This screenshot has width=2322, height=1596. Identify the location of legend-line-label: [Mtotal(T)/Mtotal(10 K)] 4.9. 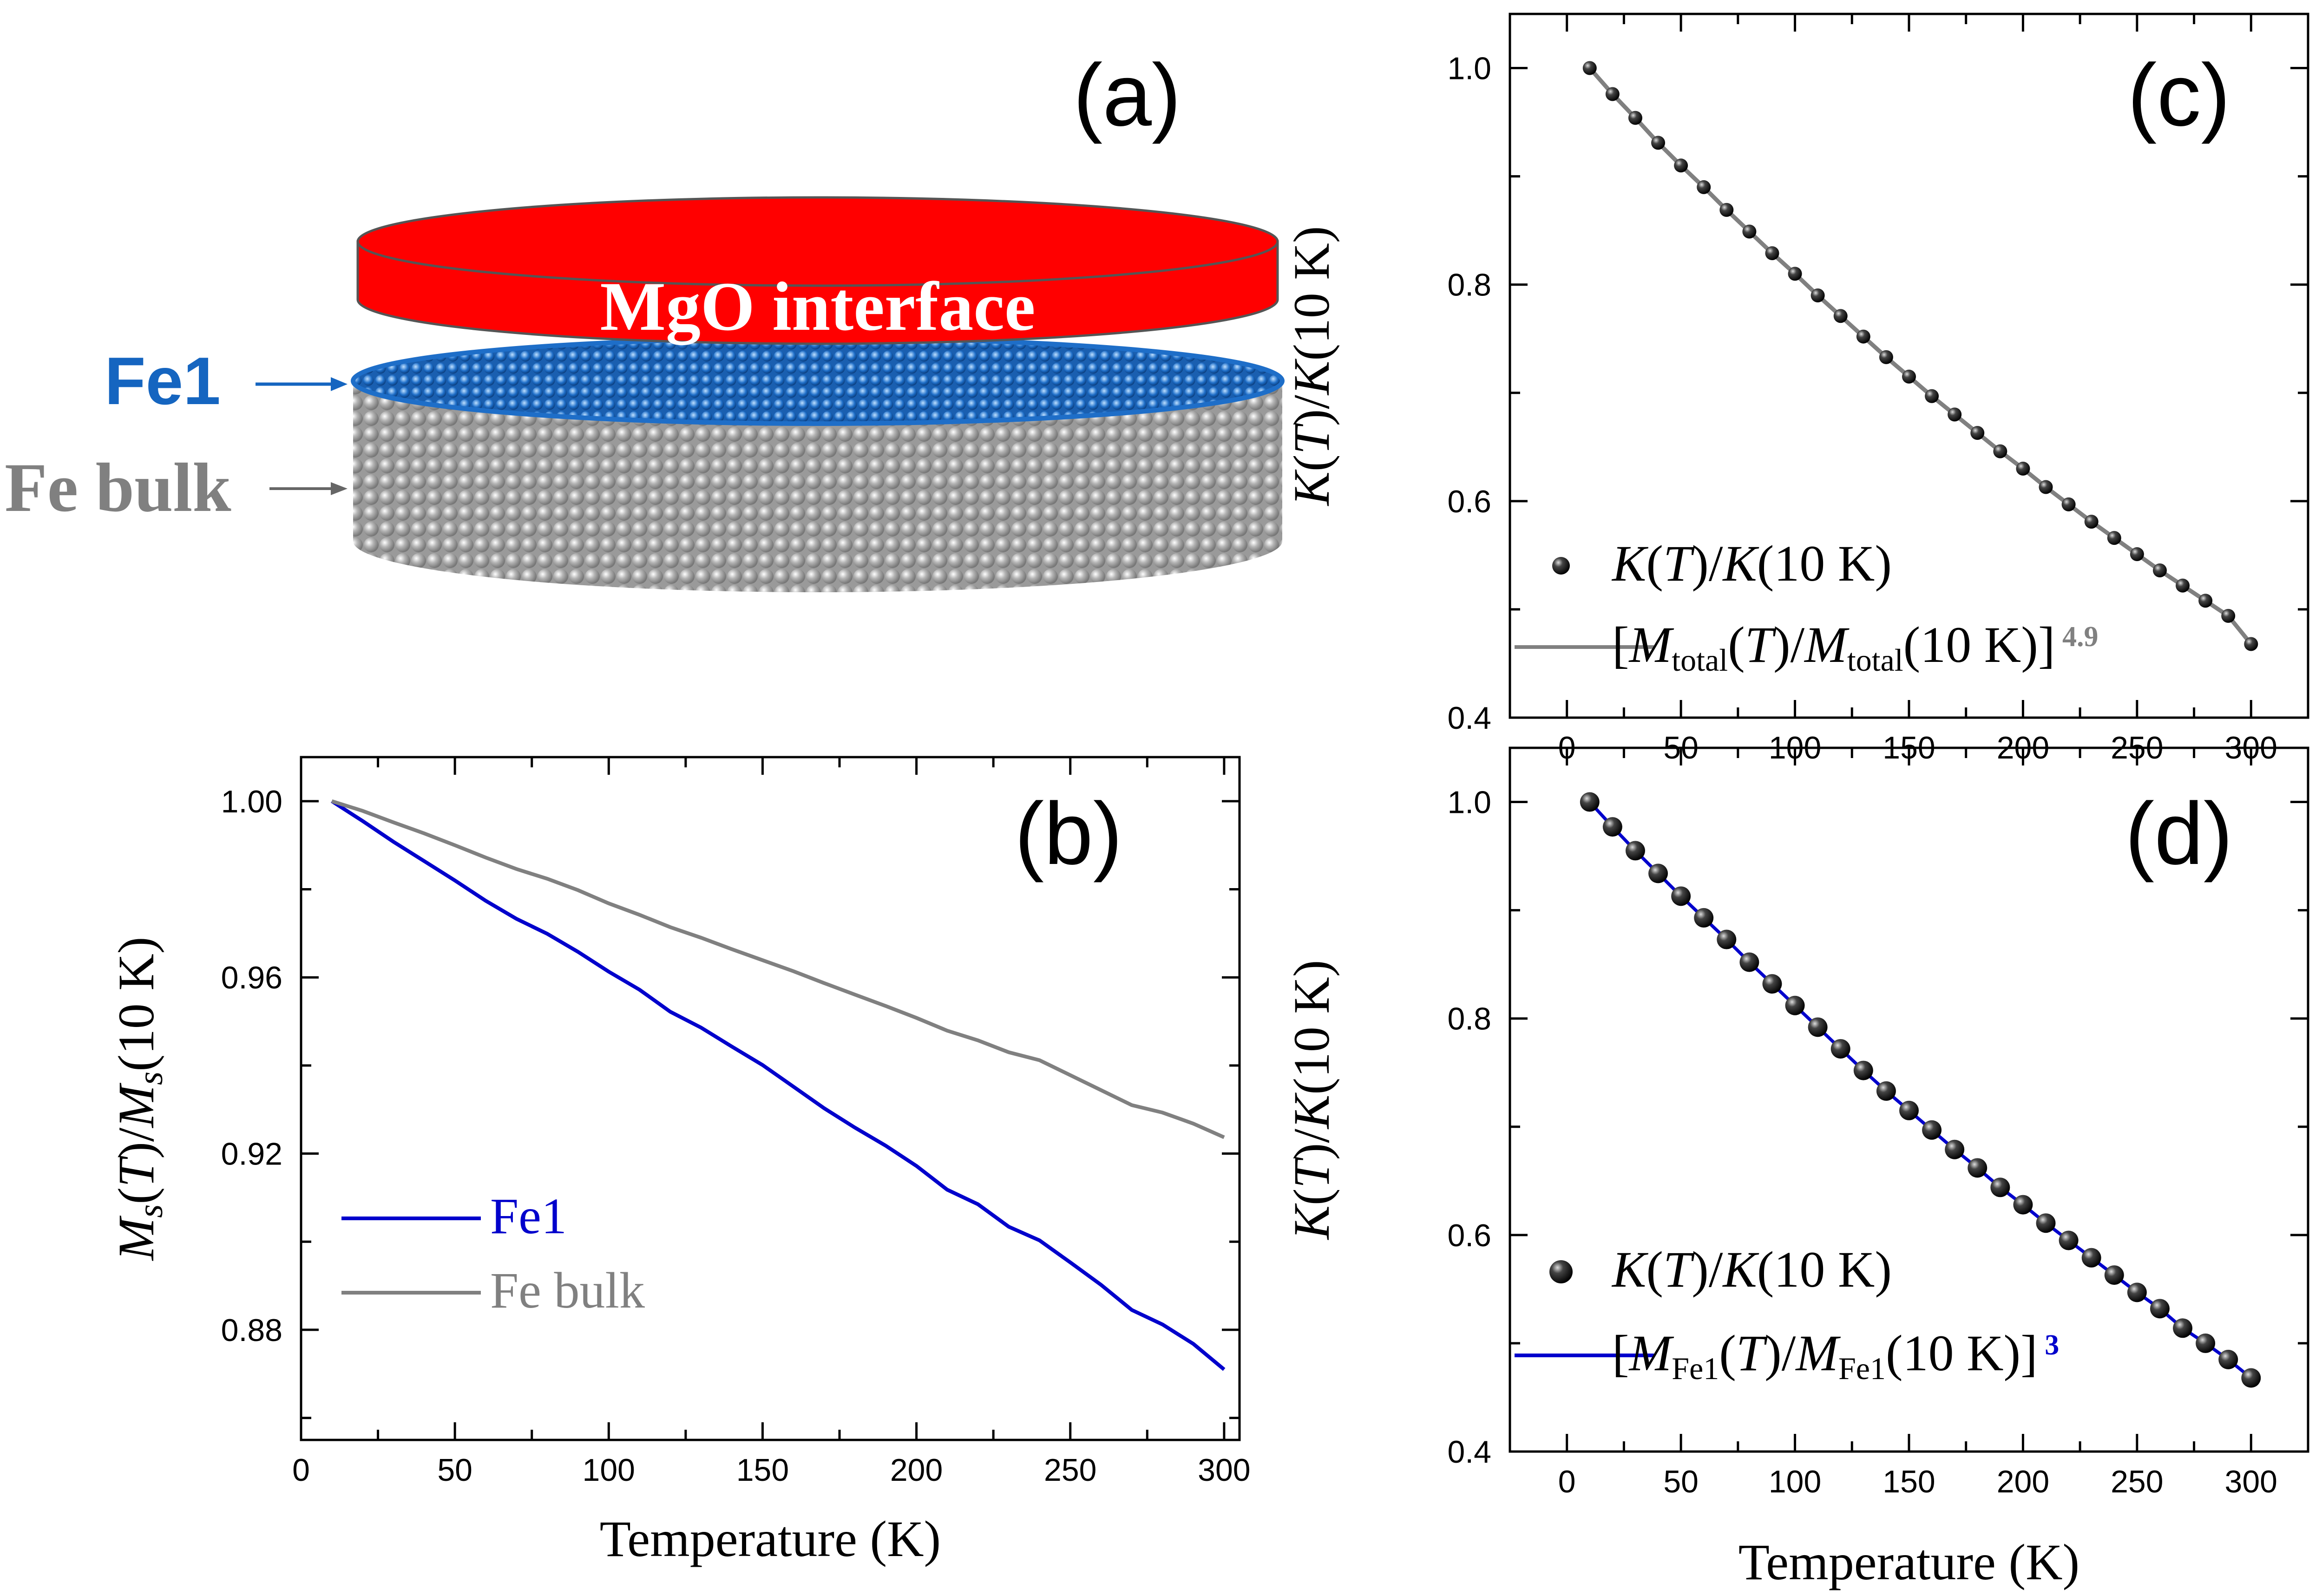
(1856, 647).